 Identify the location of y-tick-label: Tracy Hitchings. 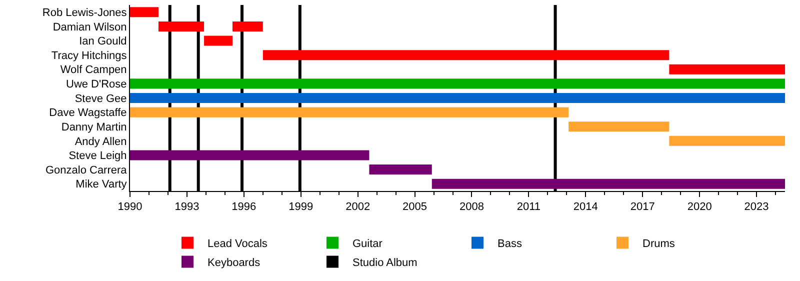
(89, 56).